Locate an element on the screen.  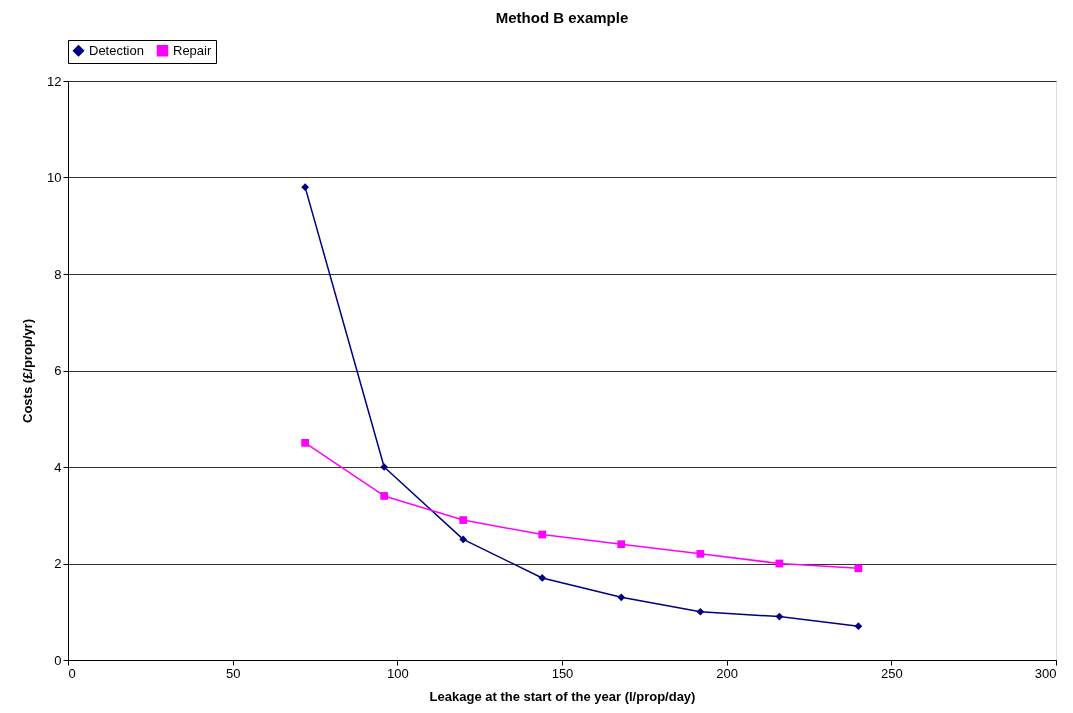
y-tick-label: 10 is located at coordinates (54, 177).